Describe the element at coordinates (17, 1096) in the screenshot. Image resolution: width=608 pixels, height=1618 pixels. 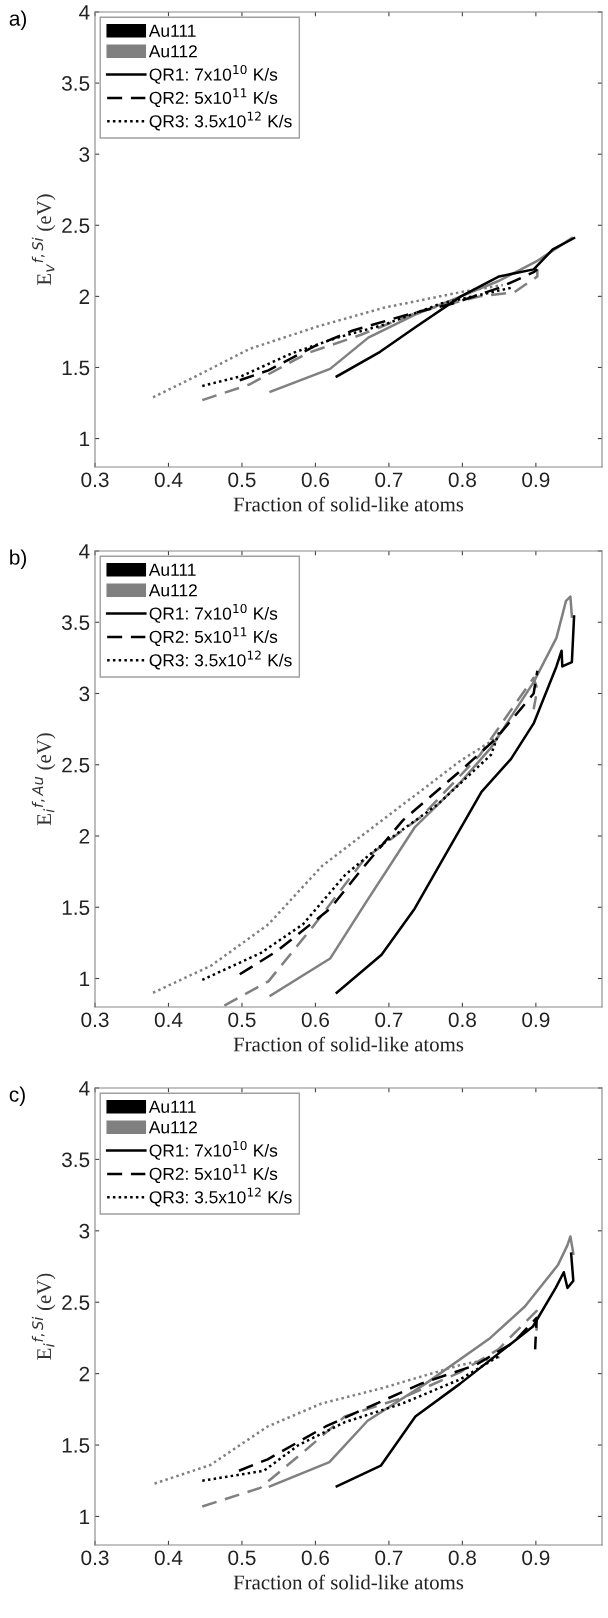
I see `chart-title: c)` at that location.